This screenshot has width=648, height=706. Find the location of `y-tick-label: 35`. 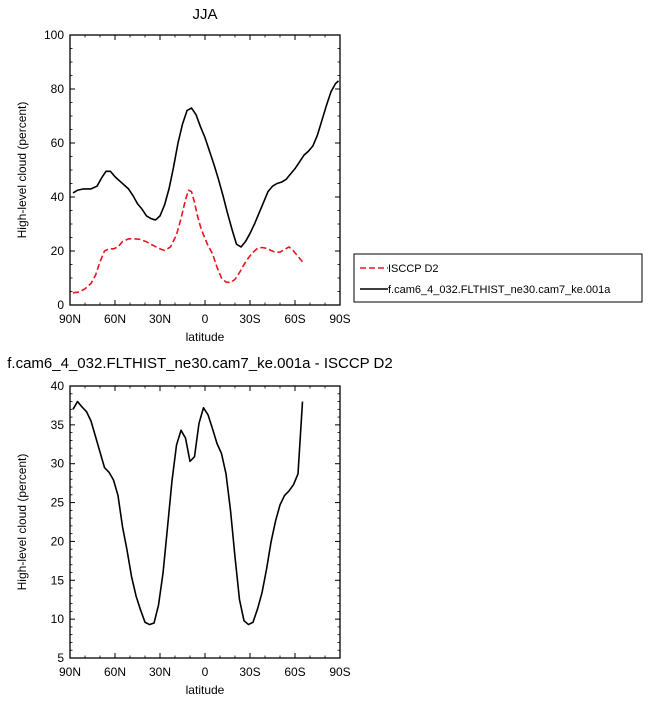

y-tick-label: 35 is located at coordinates (58, 425).